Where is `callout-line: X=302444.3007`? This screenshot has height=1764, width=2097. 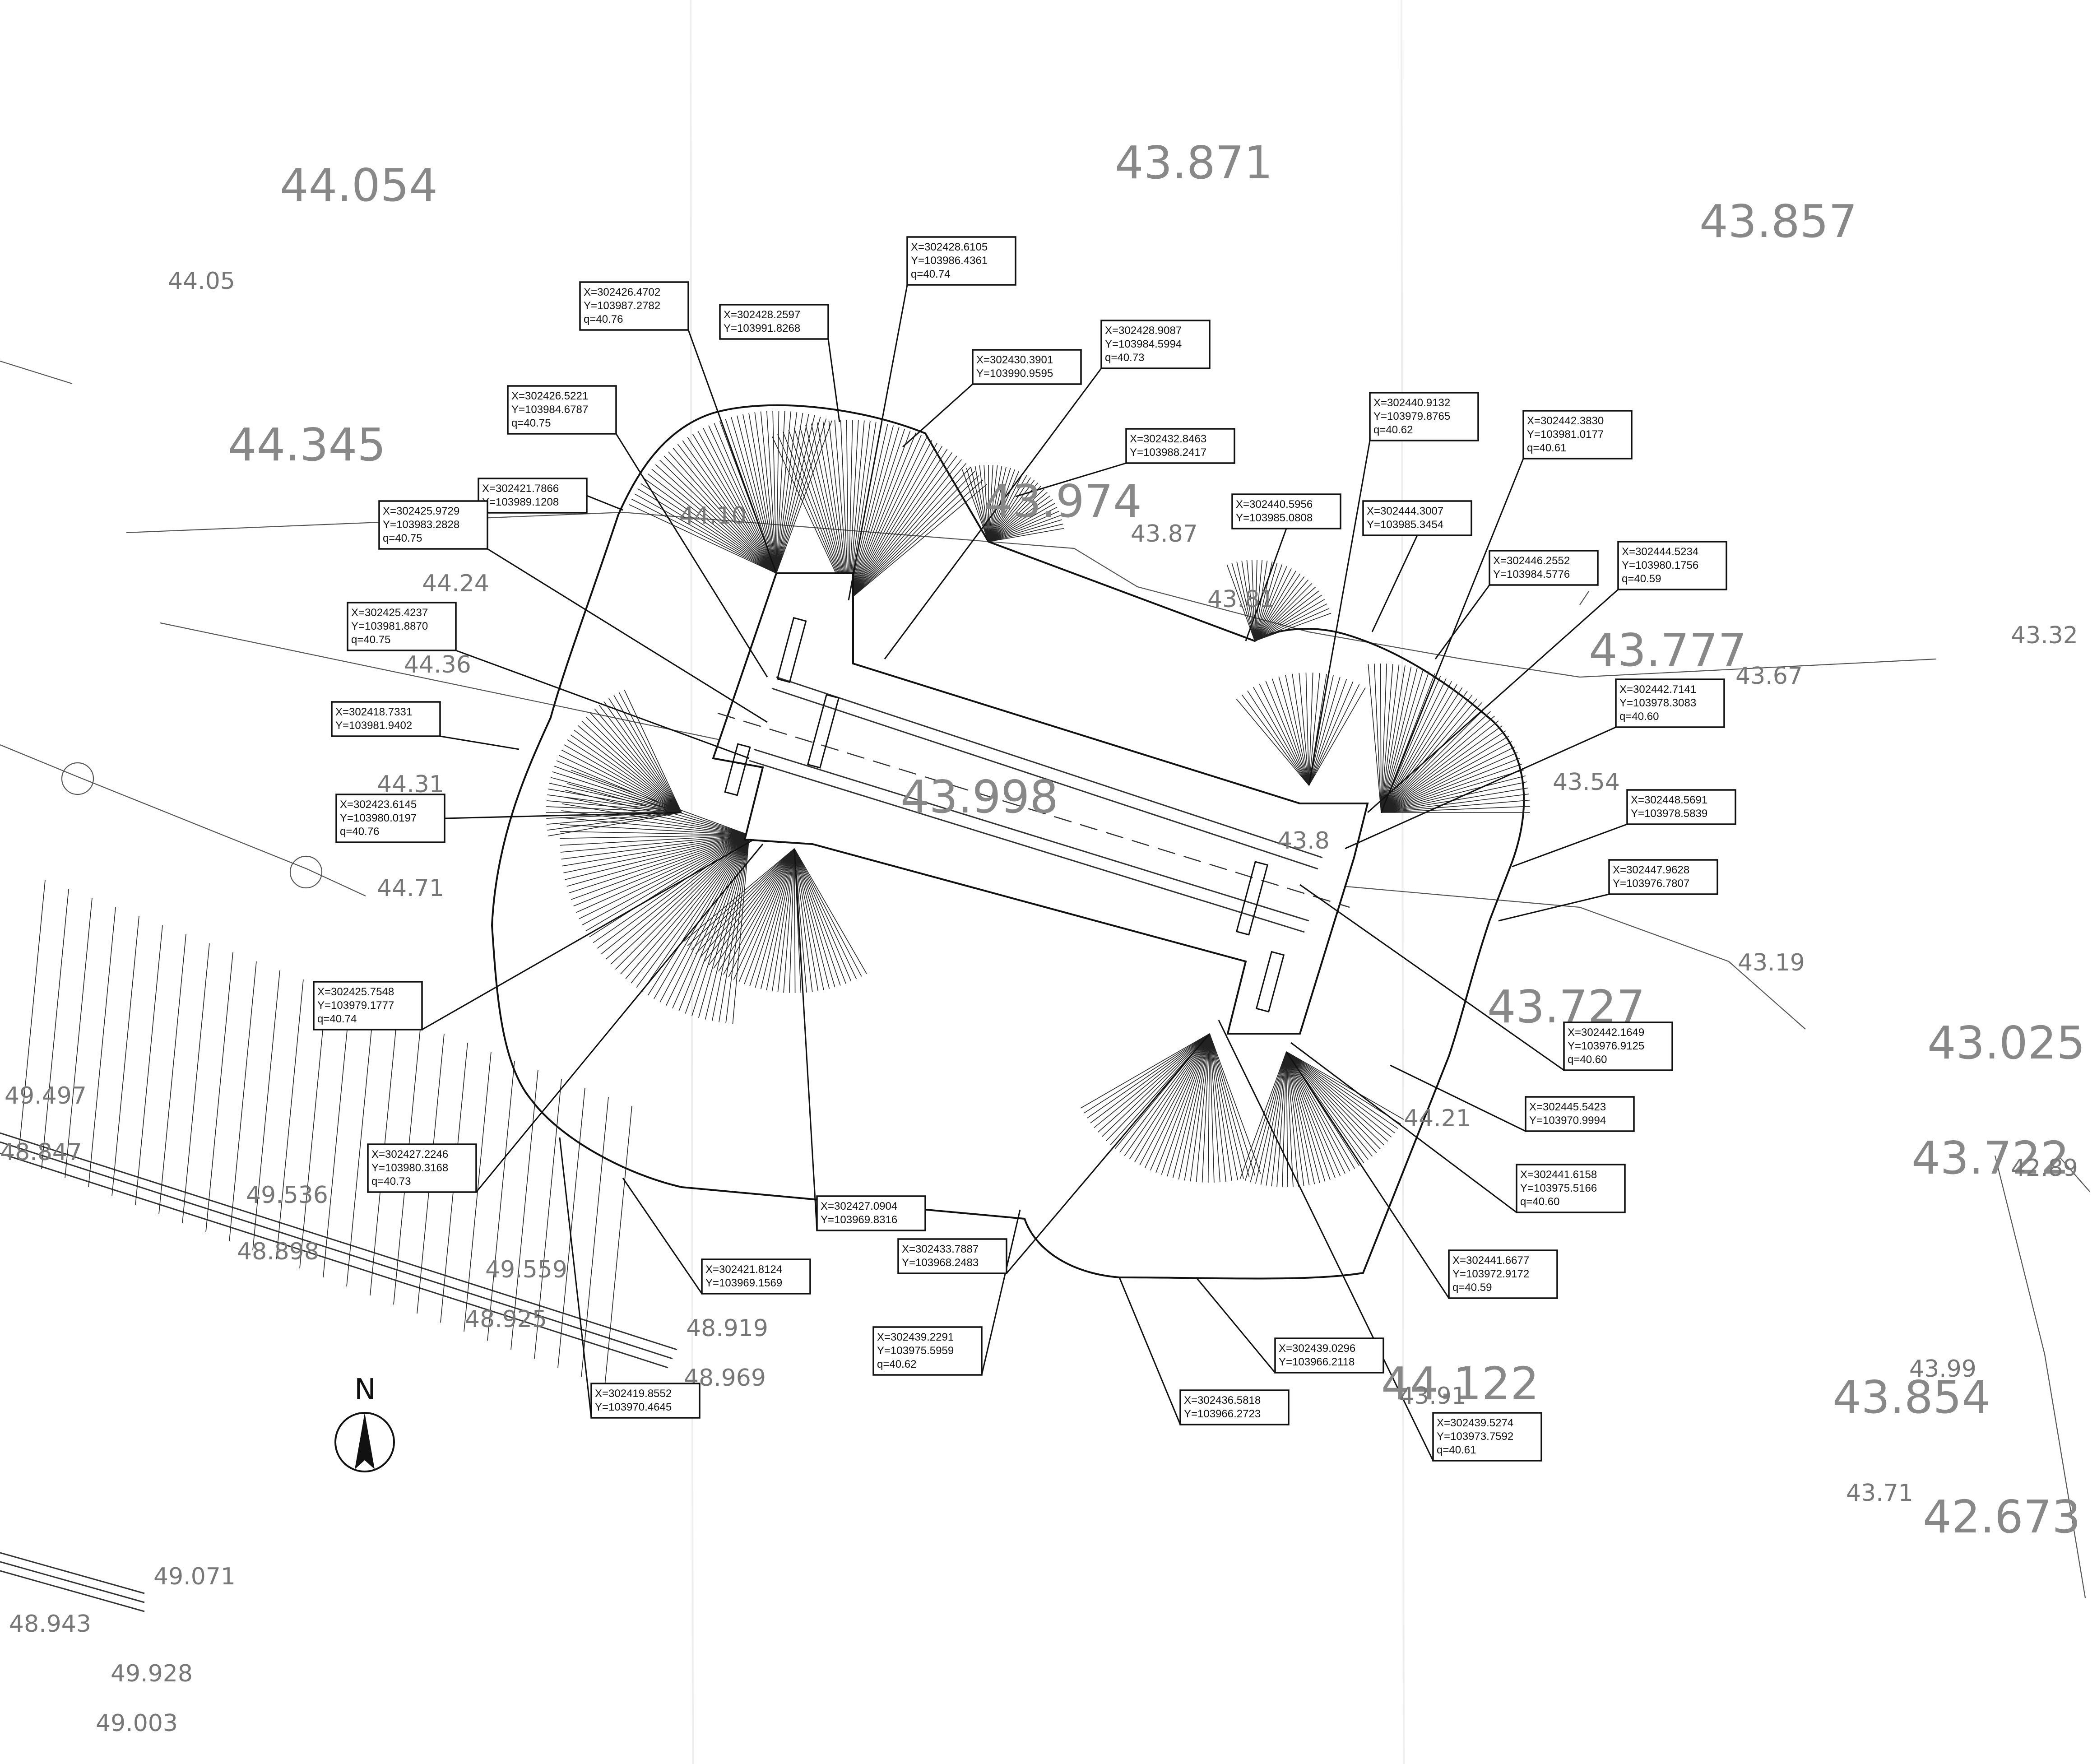
callout-line: X=302444.3007 is located at coordinates (1405, 511).